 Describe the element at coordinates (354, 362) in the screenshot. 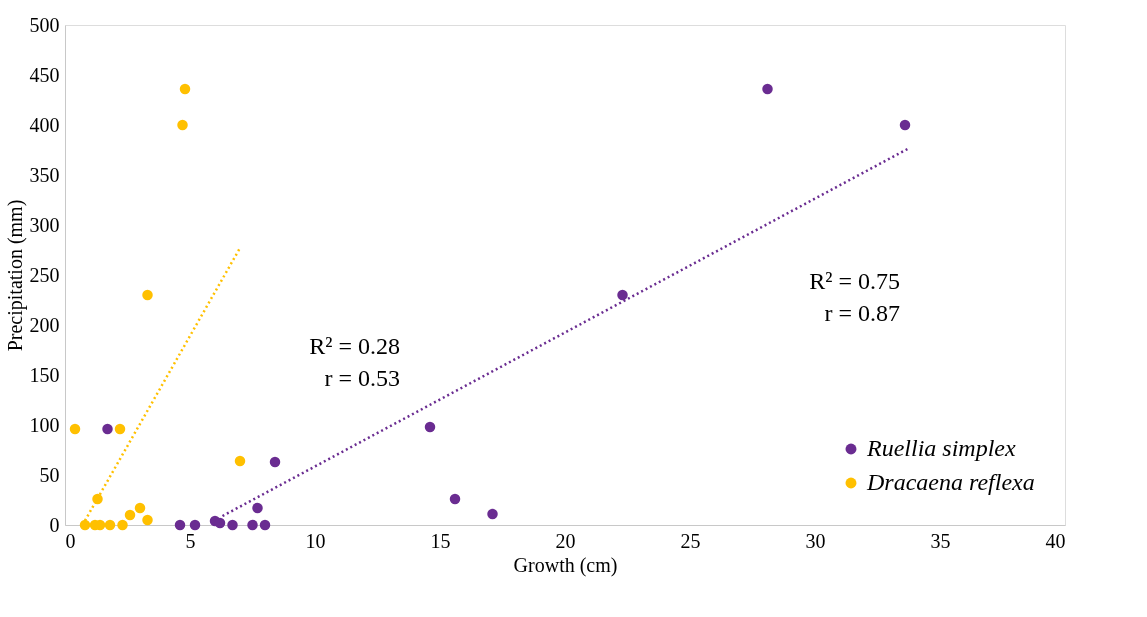

I see `annotation: R² = 0.28 r = 0.53` at that location.